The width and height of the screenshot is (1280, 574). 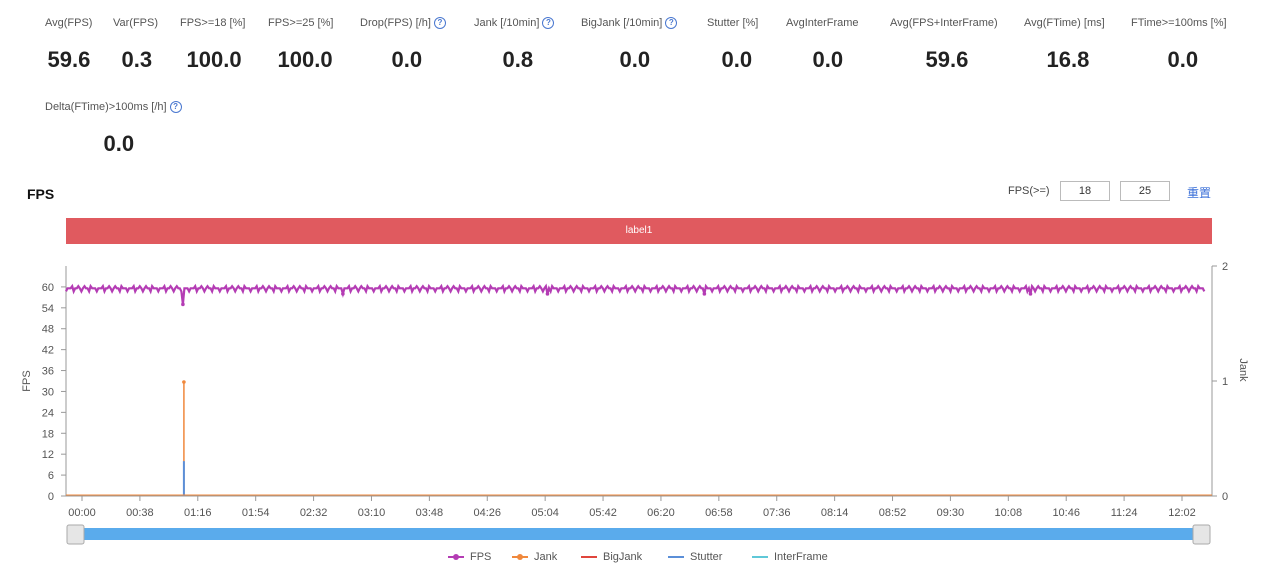 I want to click on stat-label: BigJank [/10min]?, so click(x=629, y=23).